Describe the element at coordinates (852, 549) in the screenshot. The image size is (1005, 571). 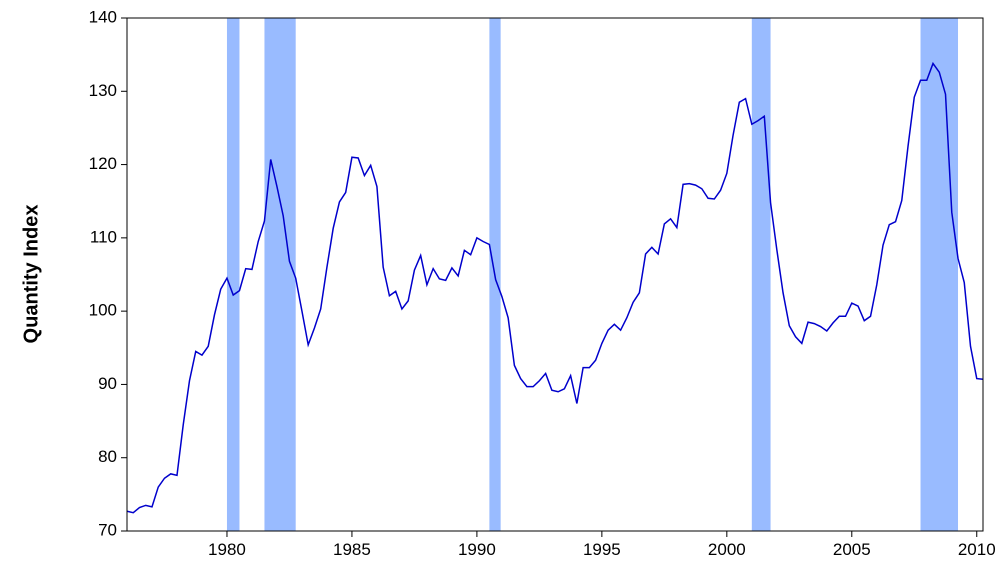
I see `x-tick-label: 2005` at that location.